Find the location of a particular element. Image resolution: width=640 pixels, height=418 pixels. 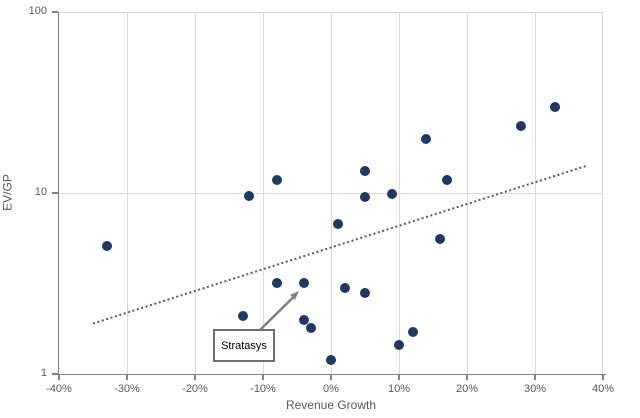

x-tick-label: 0% is located at coordinates (331, 389).